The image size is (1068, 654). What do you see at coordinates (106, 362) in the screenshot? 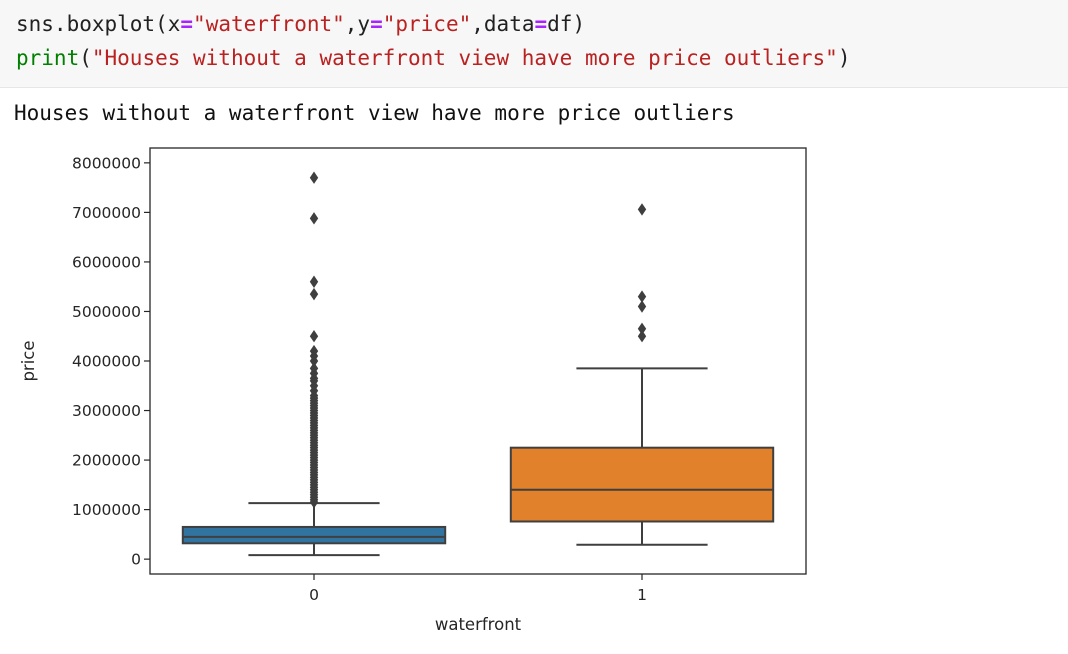
I see `y-tick-label: 4000000` at bounding box center [106, 362].